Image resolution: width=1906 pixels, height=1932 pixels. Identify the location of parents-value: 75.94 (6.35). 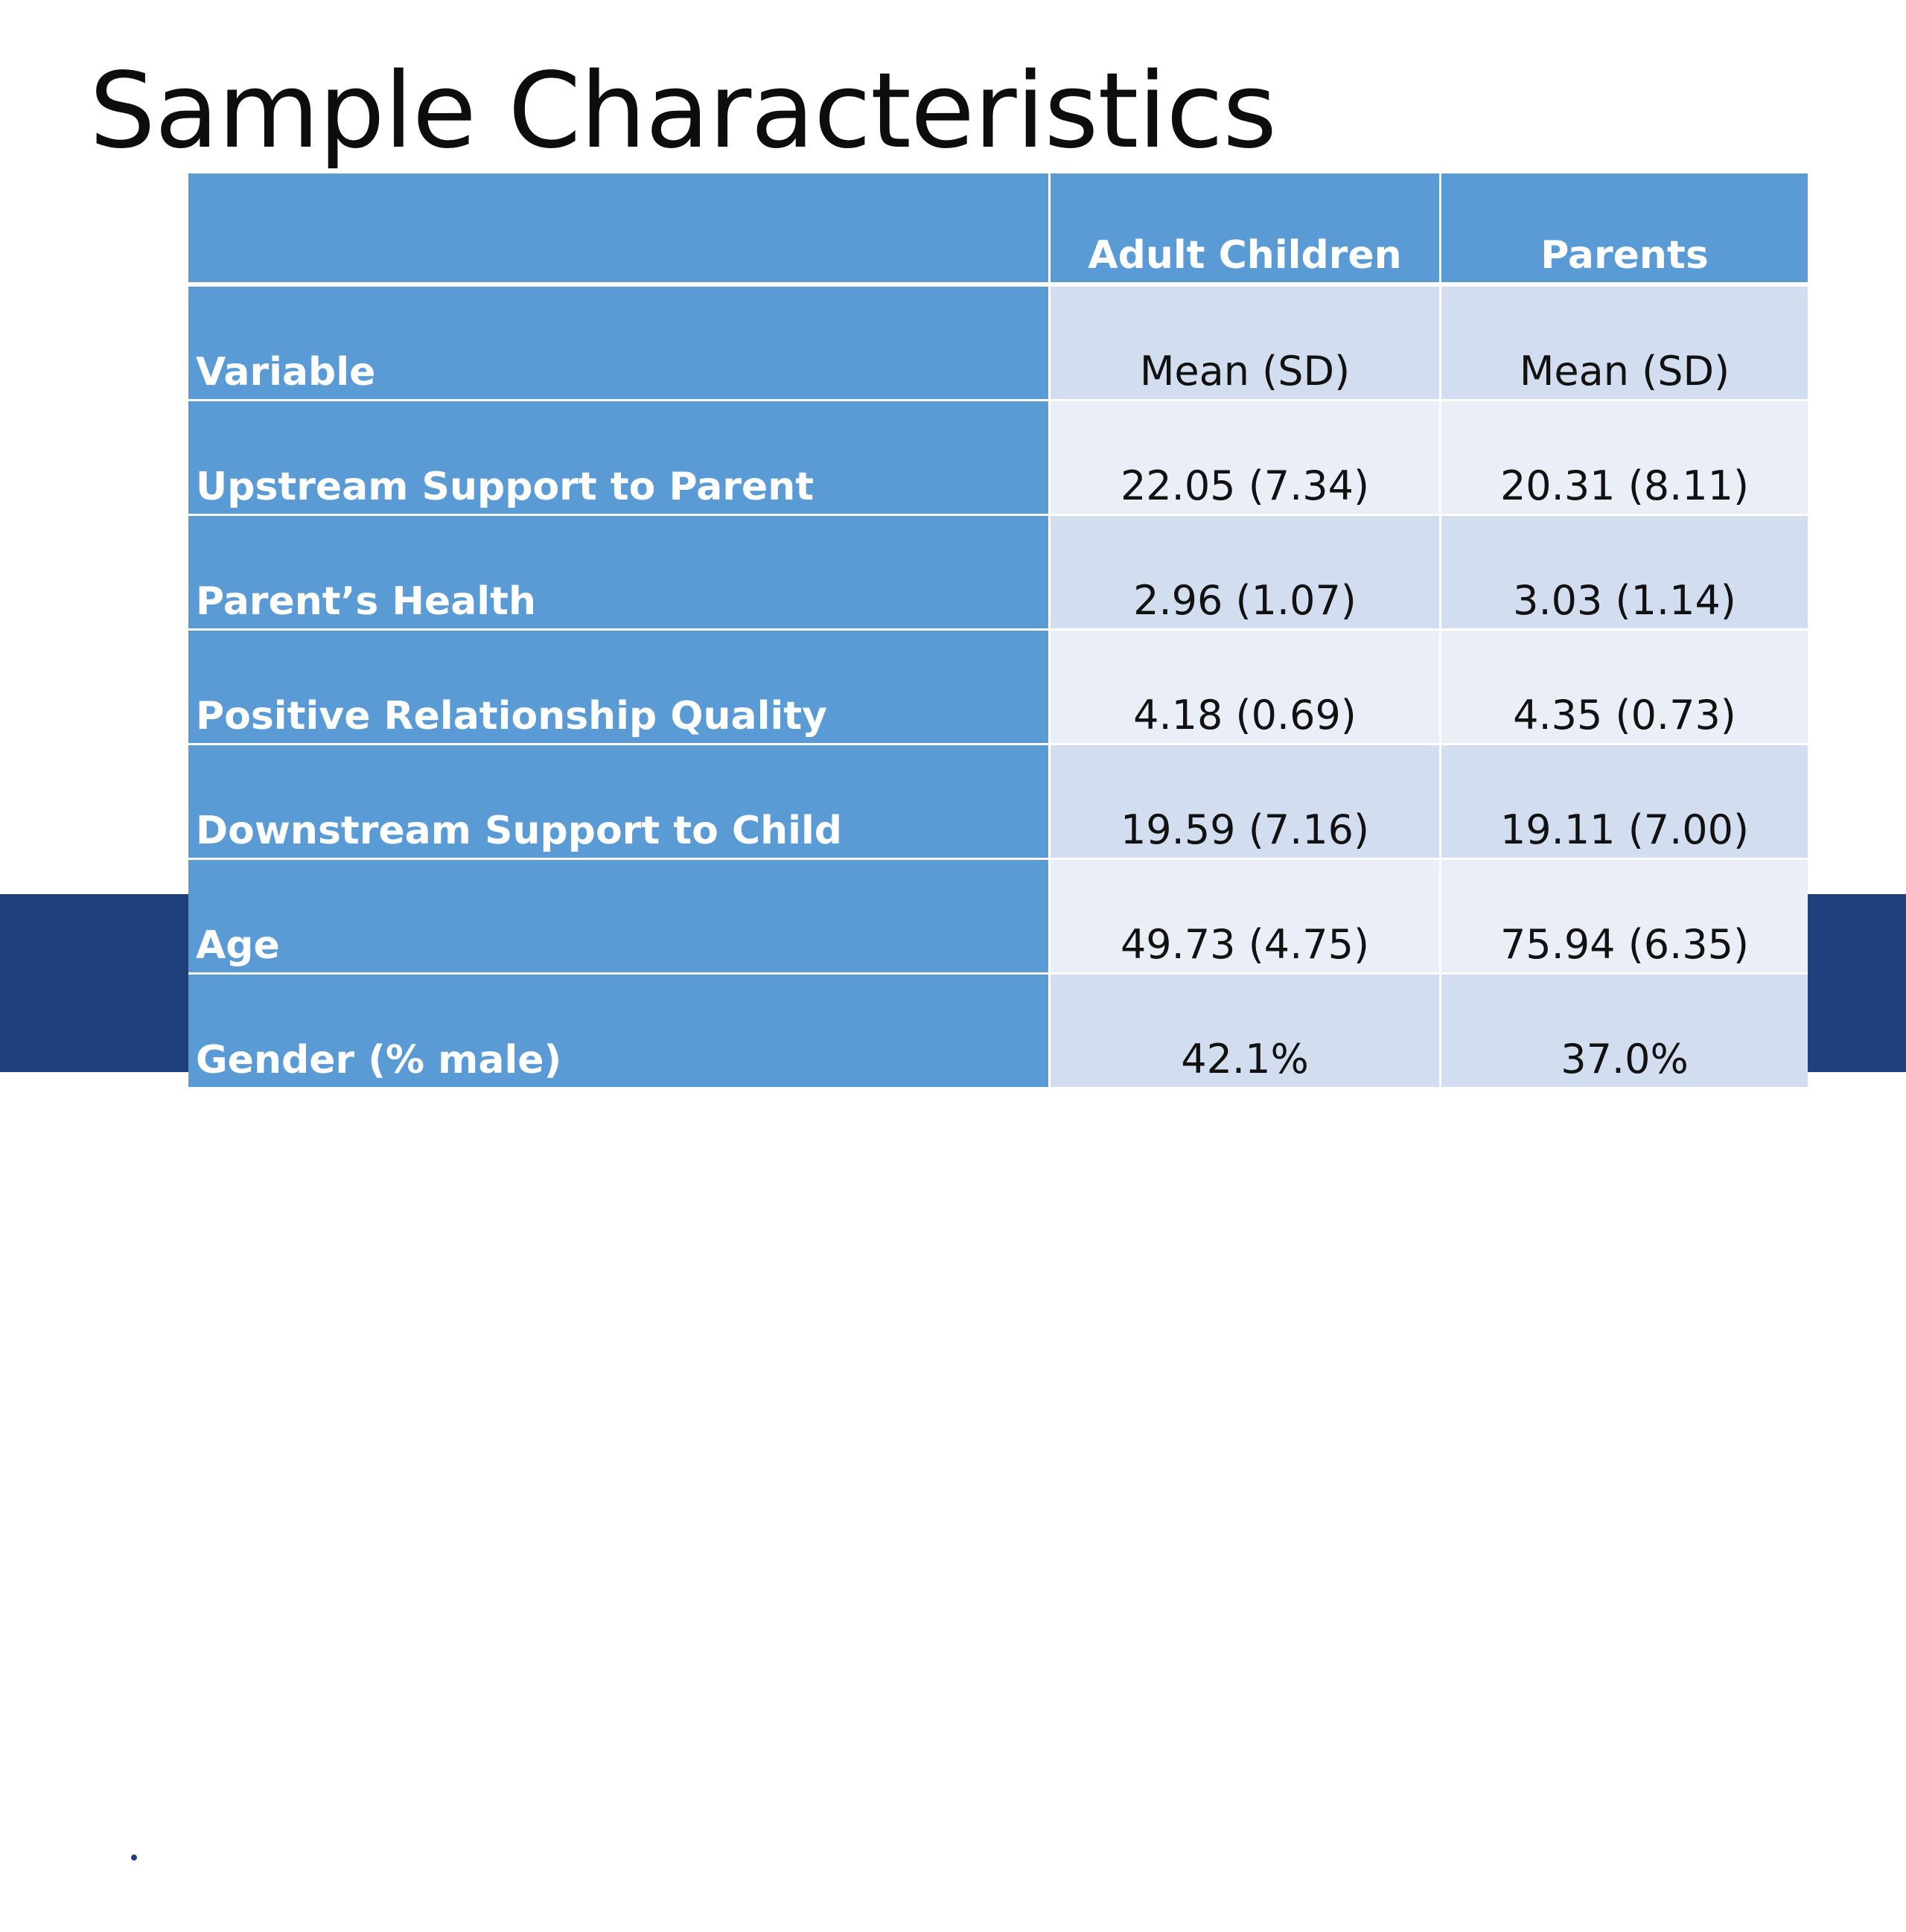
(1624, 917).